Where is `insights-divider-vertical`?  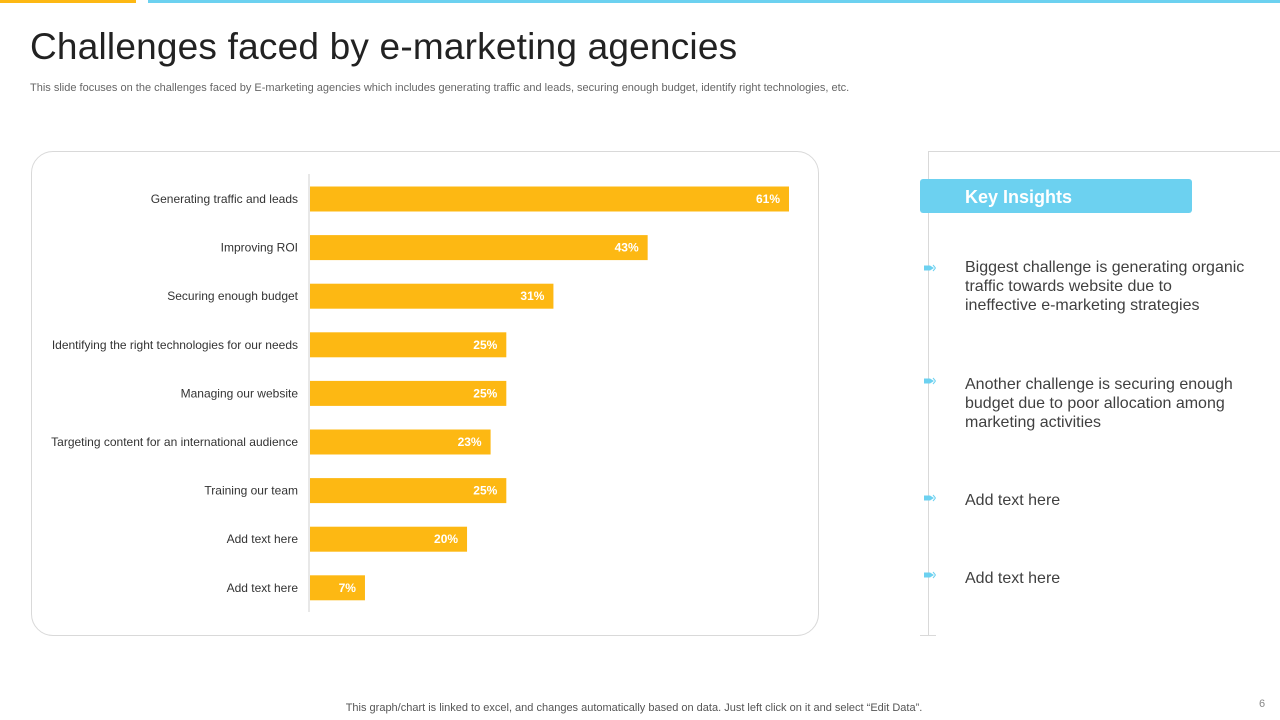 insights-divider-vertical is located at coordinates (928, 393).